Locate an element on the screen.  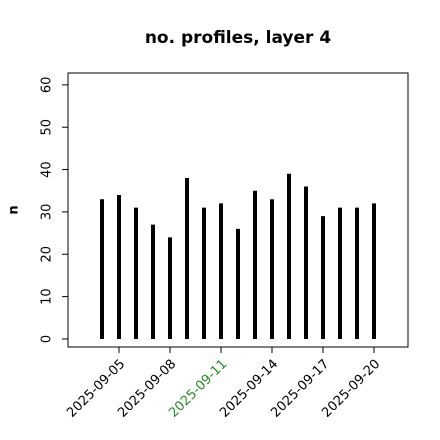
y-tick-label: 60 is located at coordinates (47, 85).